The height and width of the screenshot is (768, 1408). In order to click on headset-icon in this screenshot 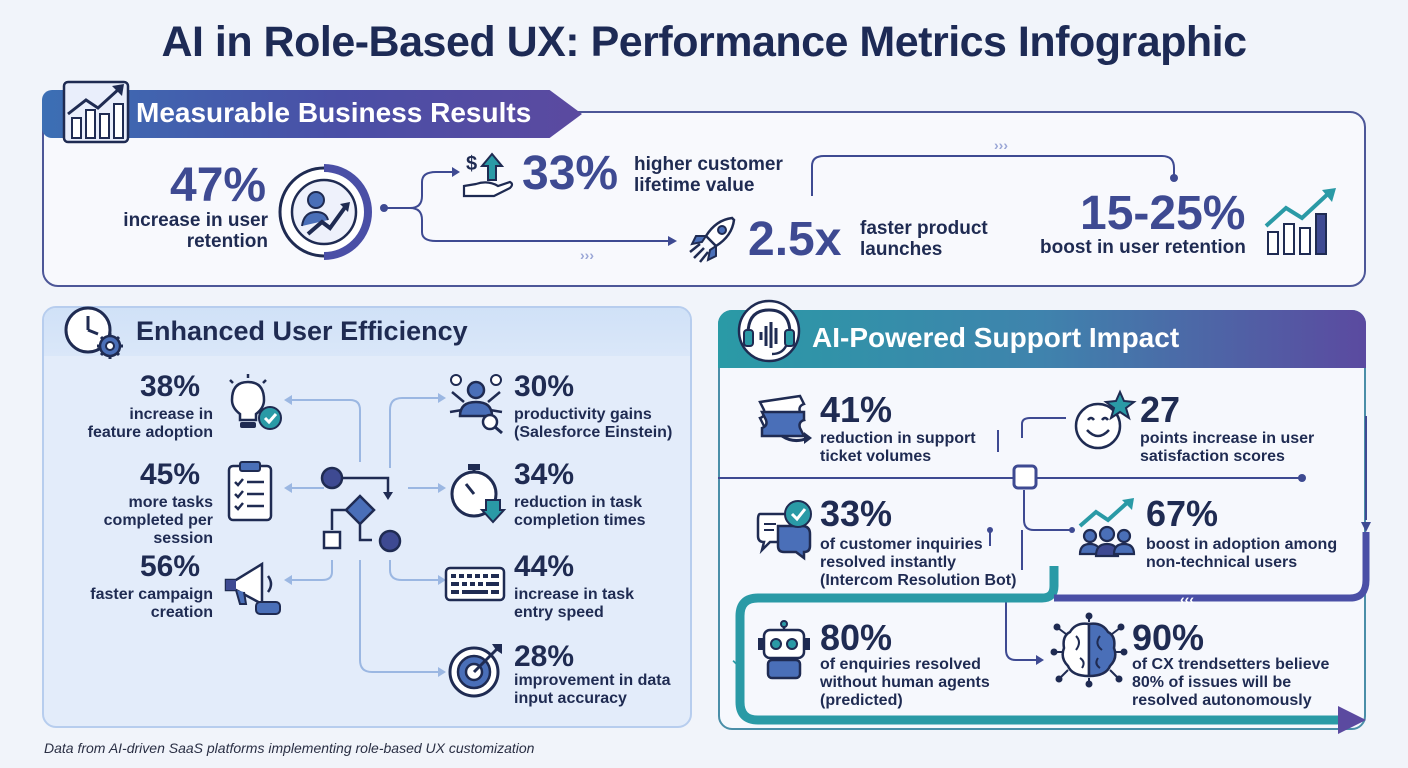, I will do `click(769, 331)`.